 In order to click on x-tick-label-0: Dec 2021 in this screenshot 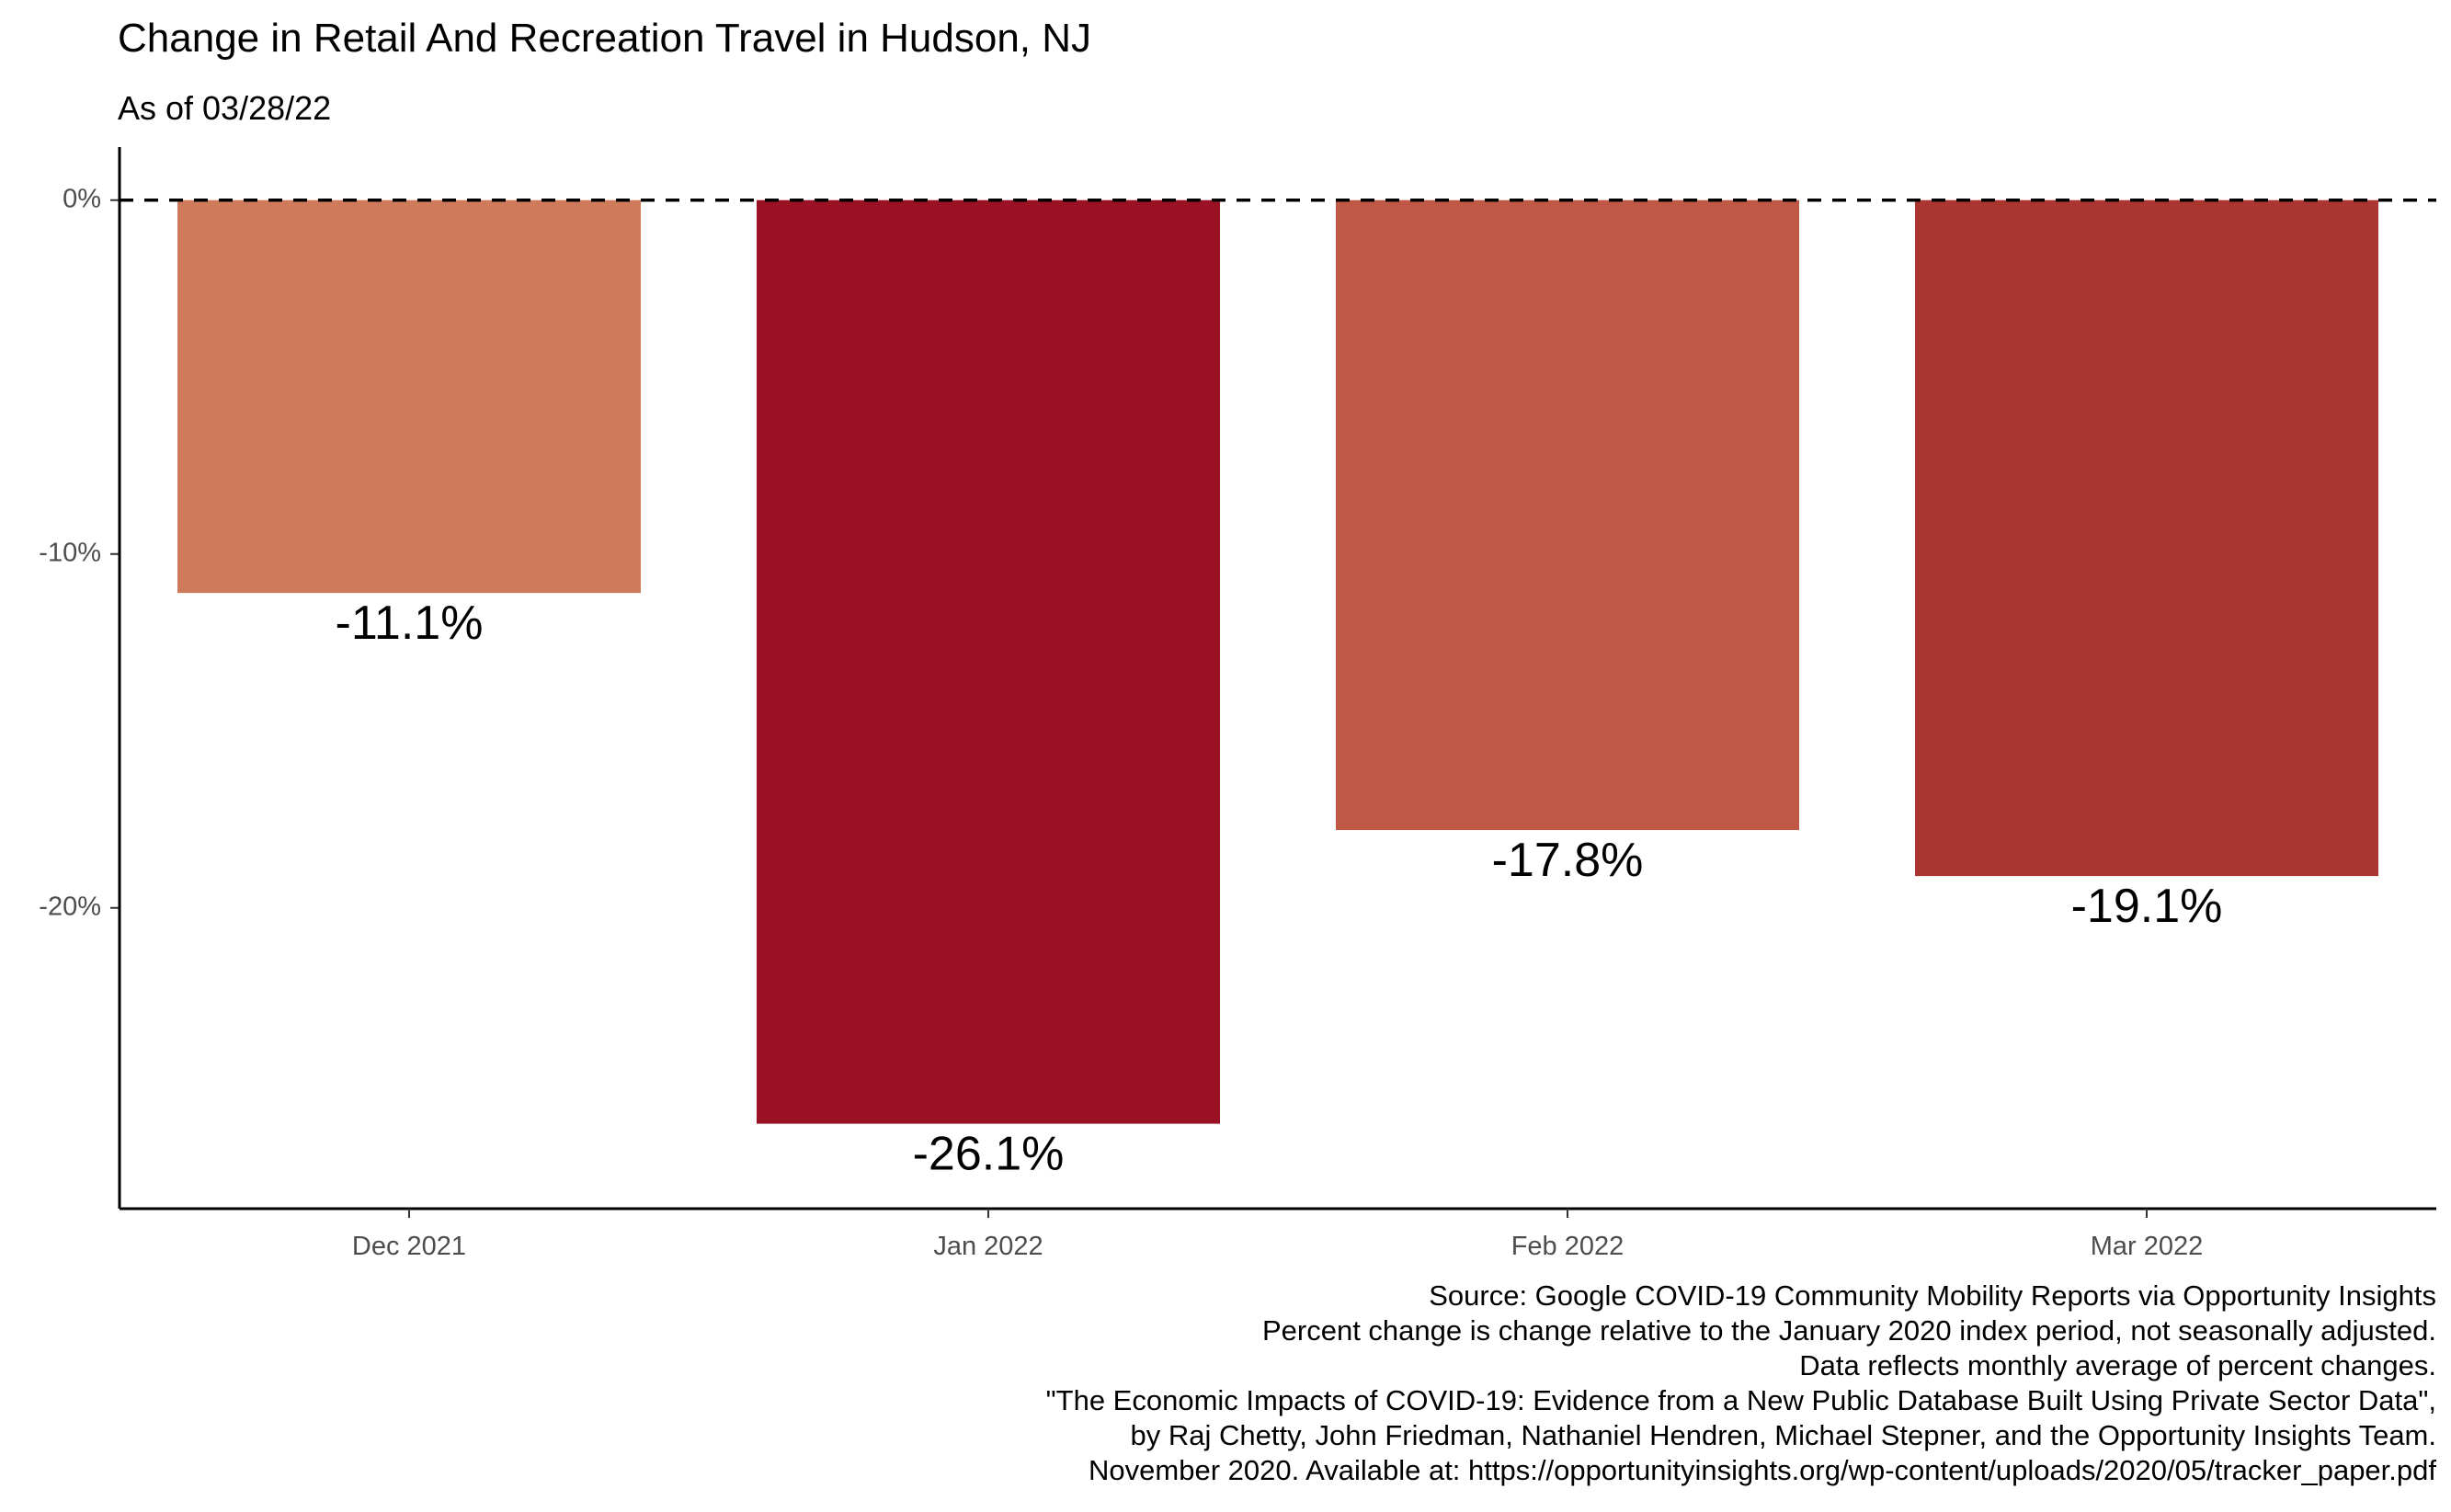, I will do `click(409, 1247)`.